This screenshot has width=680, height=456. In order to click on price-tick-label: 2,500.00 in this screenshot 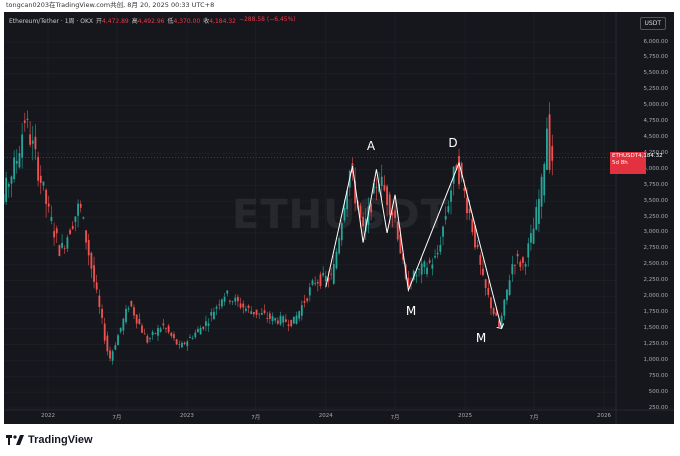, I will do `click(656, 264)`.